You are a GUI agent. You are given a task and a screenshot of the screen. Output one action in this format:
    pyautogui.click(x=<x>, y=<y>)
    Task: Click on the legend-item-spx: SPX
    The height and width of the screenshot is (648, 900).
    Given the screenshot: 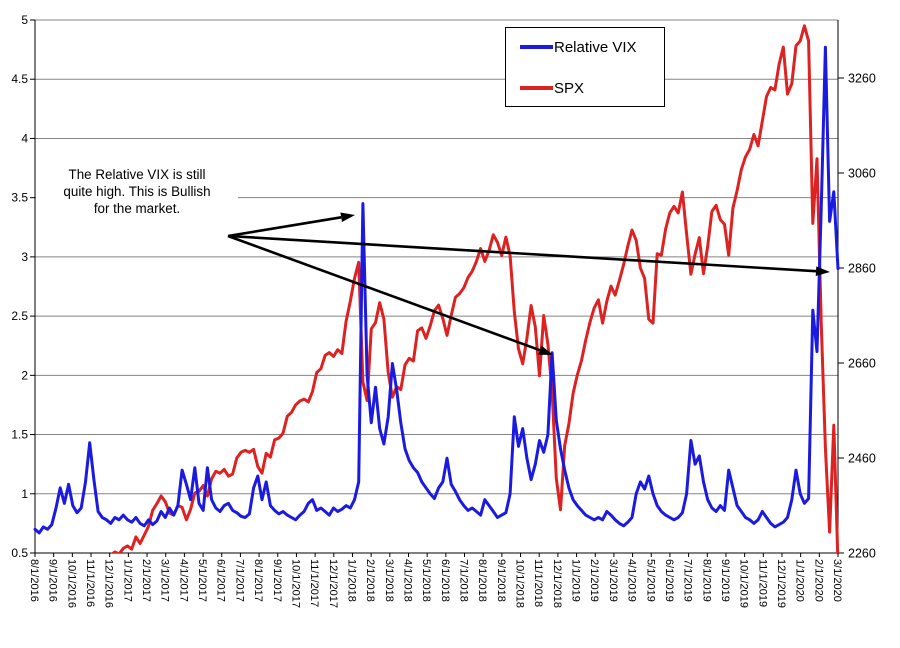 What is the action you would take?
    pyautogui.click(x=552, y=88)
    